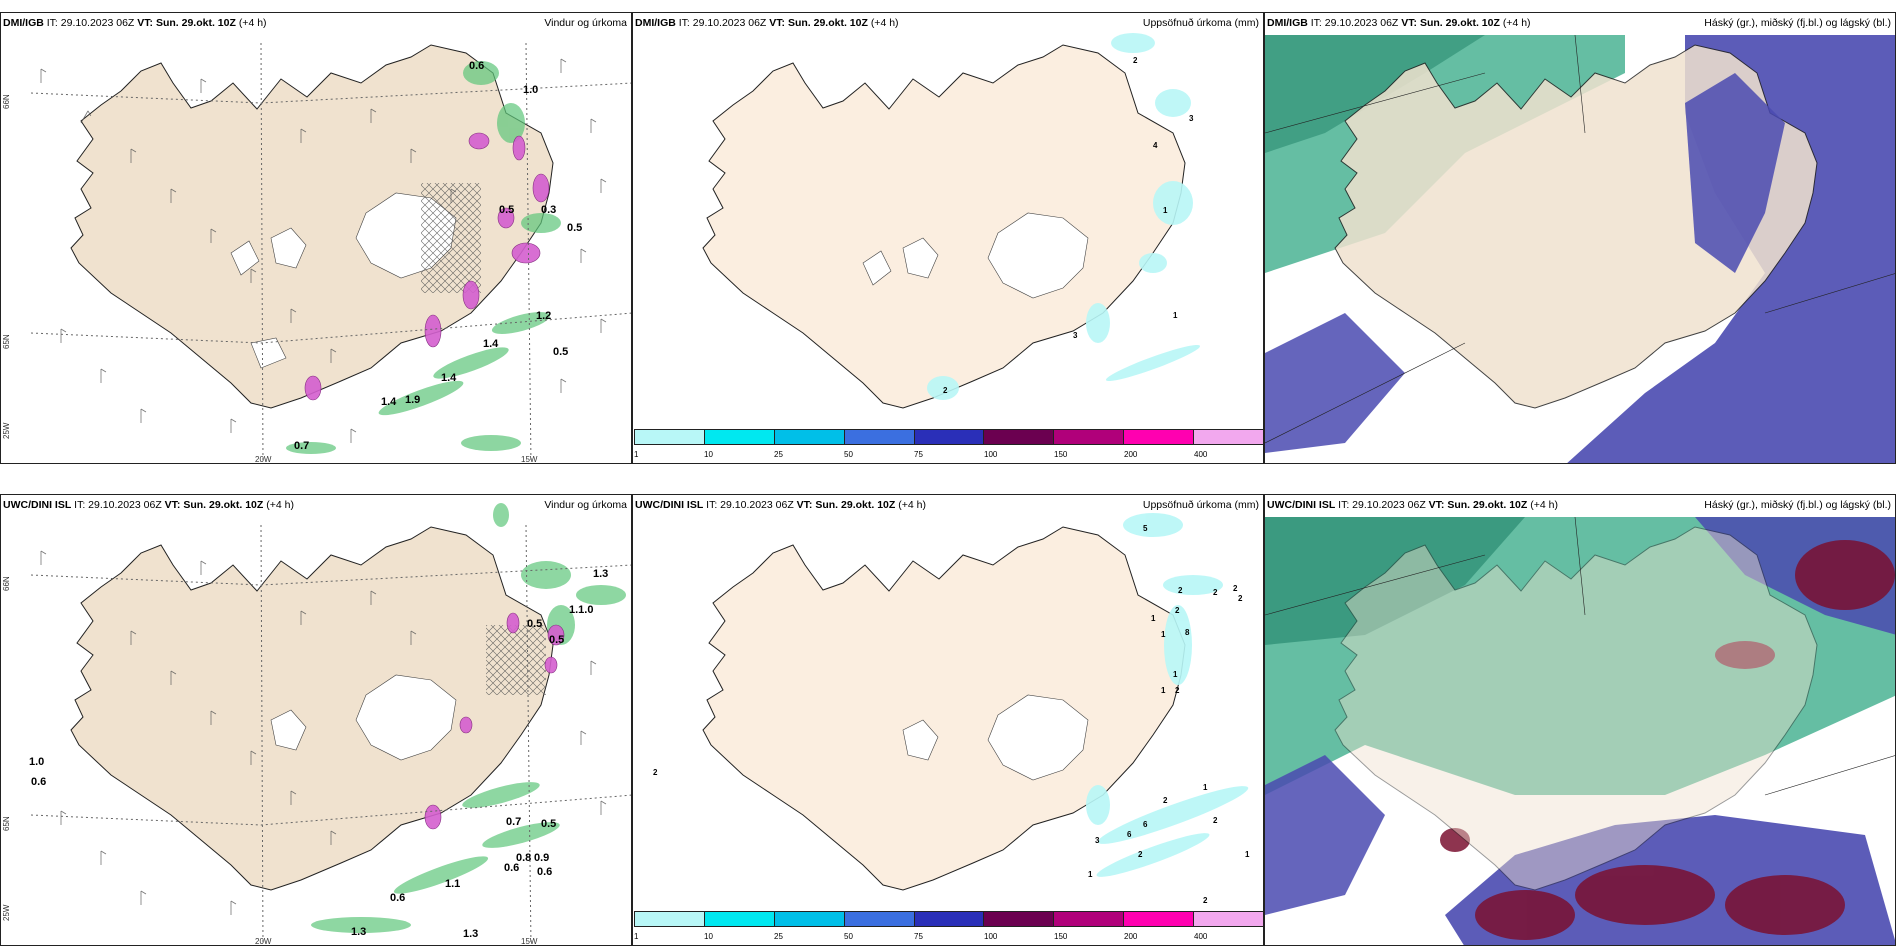  I want to click on map-accum-precip: 2 3 4 1 1 3 2, so click(951, 221).